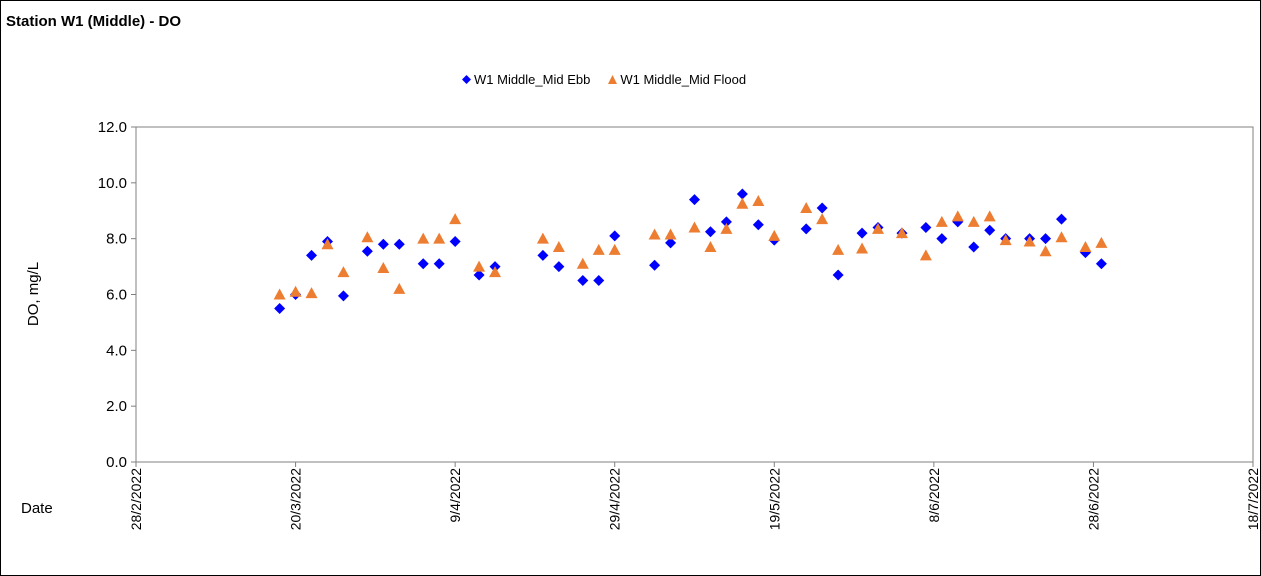  What do you see at coordinates (116, 239) in the screenshot?
I see `y-tick-label: 8.0` at bounding box center [116, 239].